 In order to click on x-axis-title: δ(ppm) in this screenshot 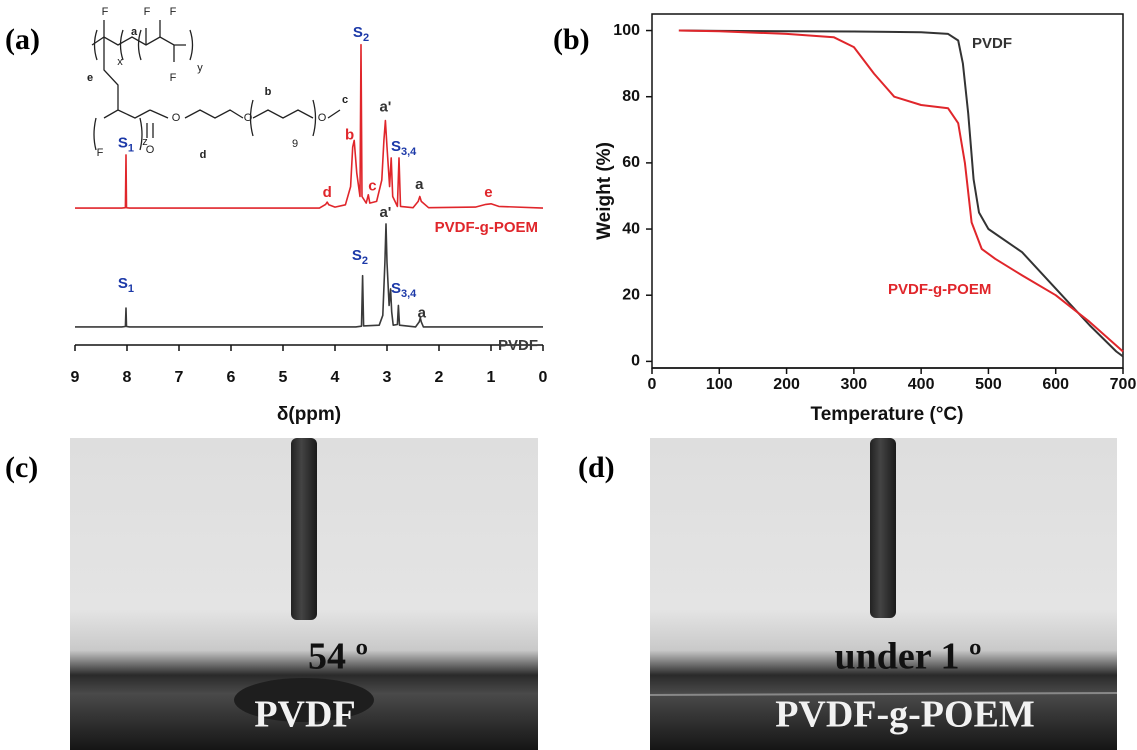, I will do `click(309, 414)`.